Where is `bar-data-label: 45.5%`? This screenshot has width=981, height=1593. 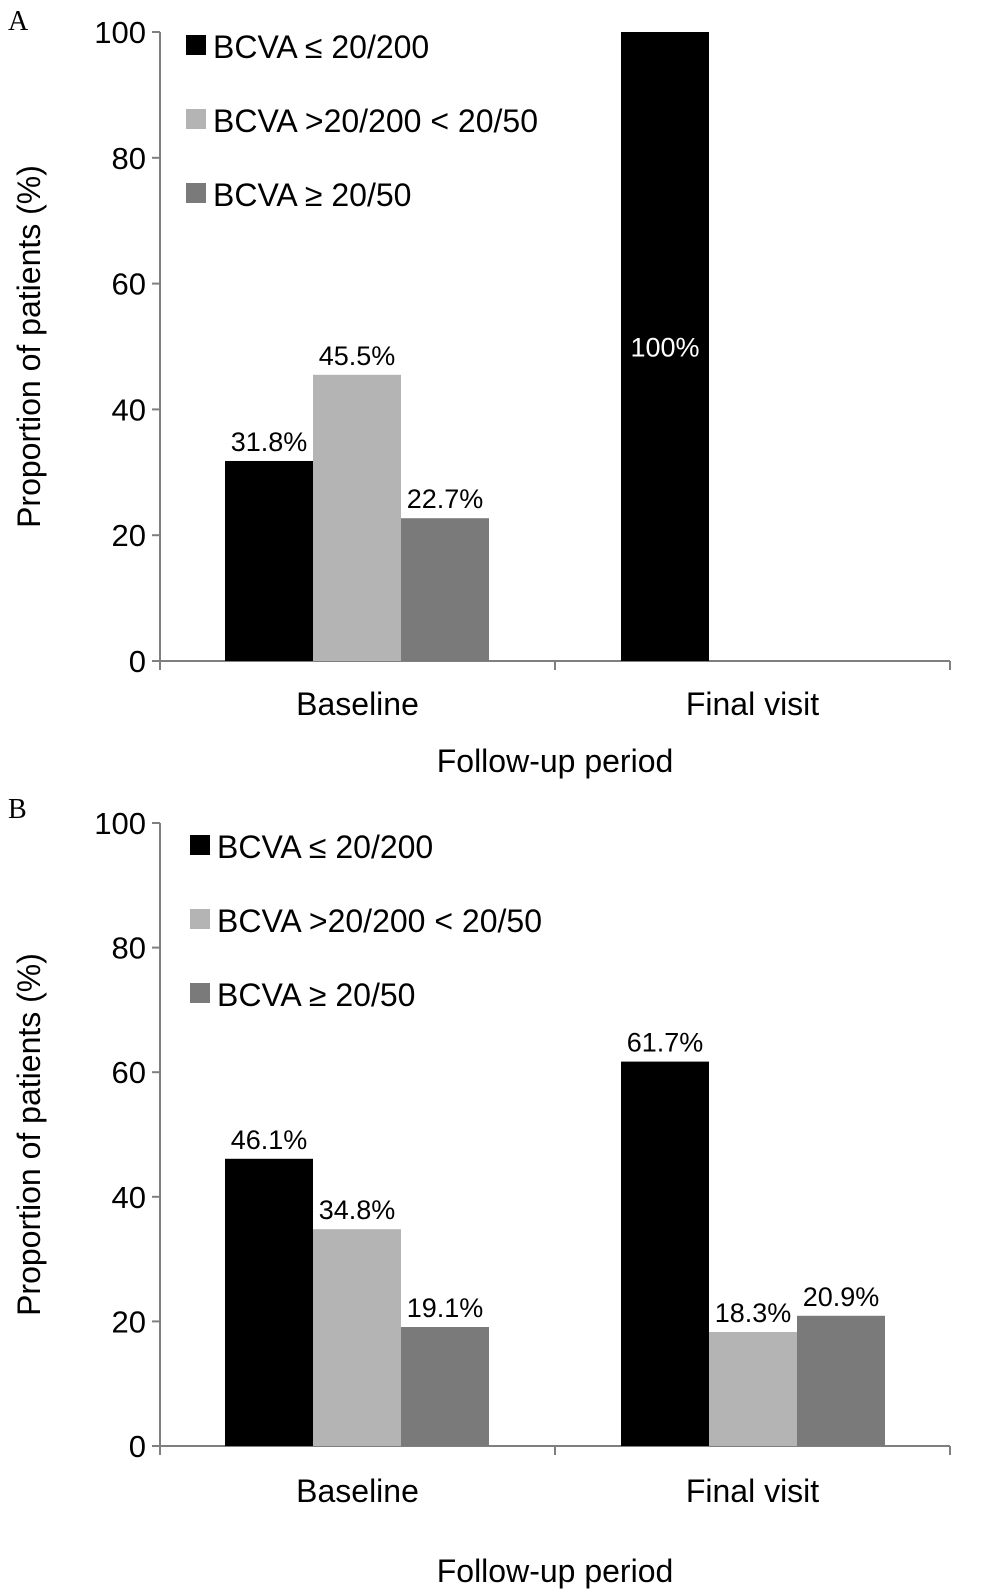 bar-data-label: 45.5% is located at coordinates (357, 356).